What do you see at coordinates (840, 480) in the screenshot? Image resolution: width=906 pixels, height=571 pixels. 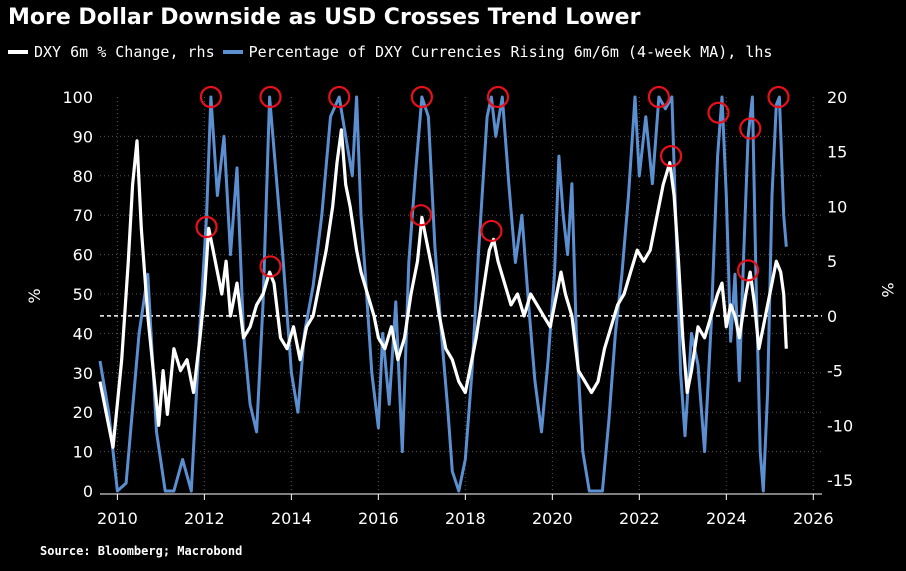 I see `right-tick-label: -15` at bounding box center [840, 480].